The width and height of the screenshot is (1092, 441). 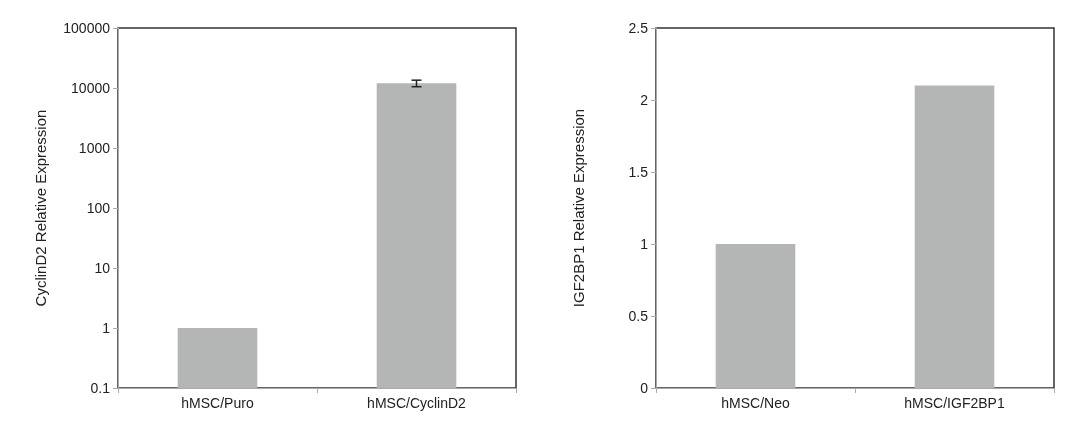 What do you see at coordinates (87, 28) in the screenshot?
I see `y-tick-label: 100000` at bounding box center [87, 28].